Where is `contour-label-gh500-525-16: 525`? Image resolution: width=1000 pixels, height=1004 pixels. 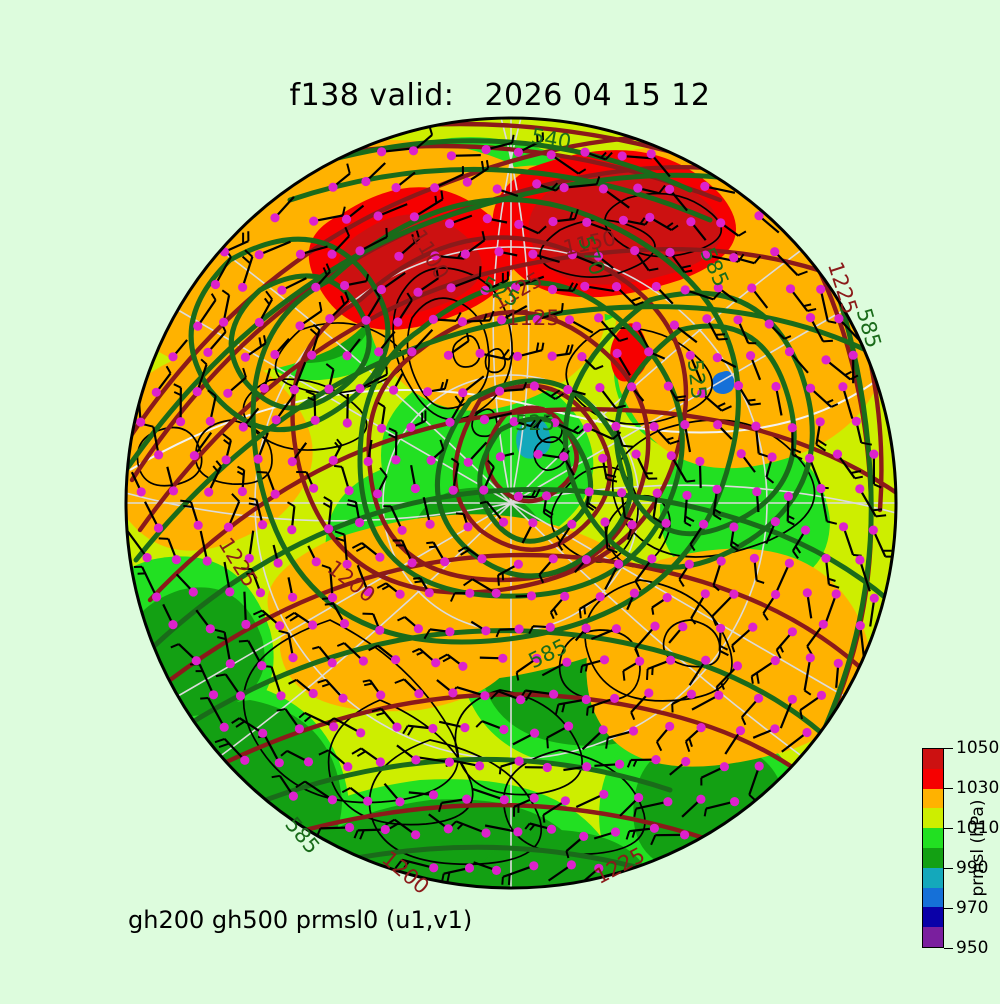 contour-label-gh500-525-16: 525 is located at coordinates (697, 379).